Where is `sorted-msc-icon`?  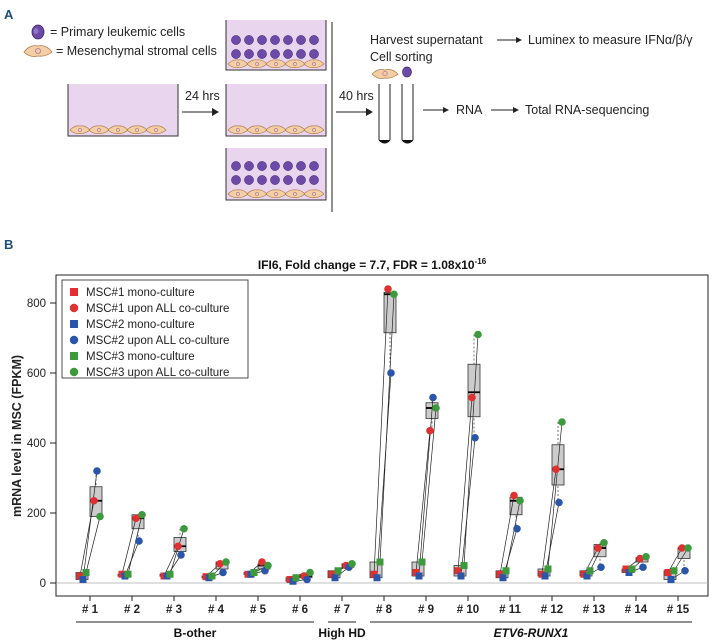
sorted-msc-icon is located at coordinates (385, 74).